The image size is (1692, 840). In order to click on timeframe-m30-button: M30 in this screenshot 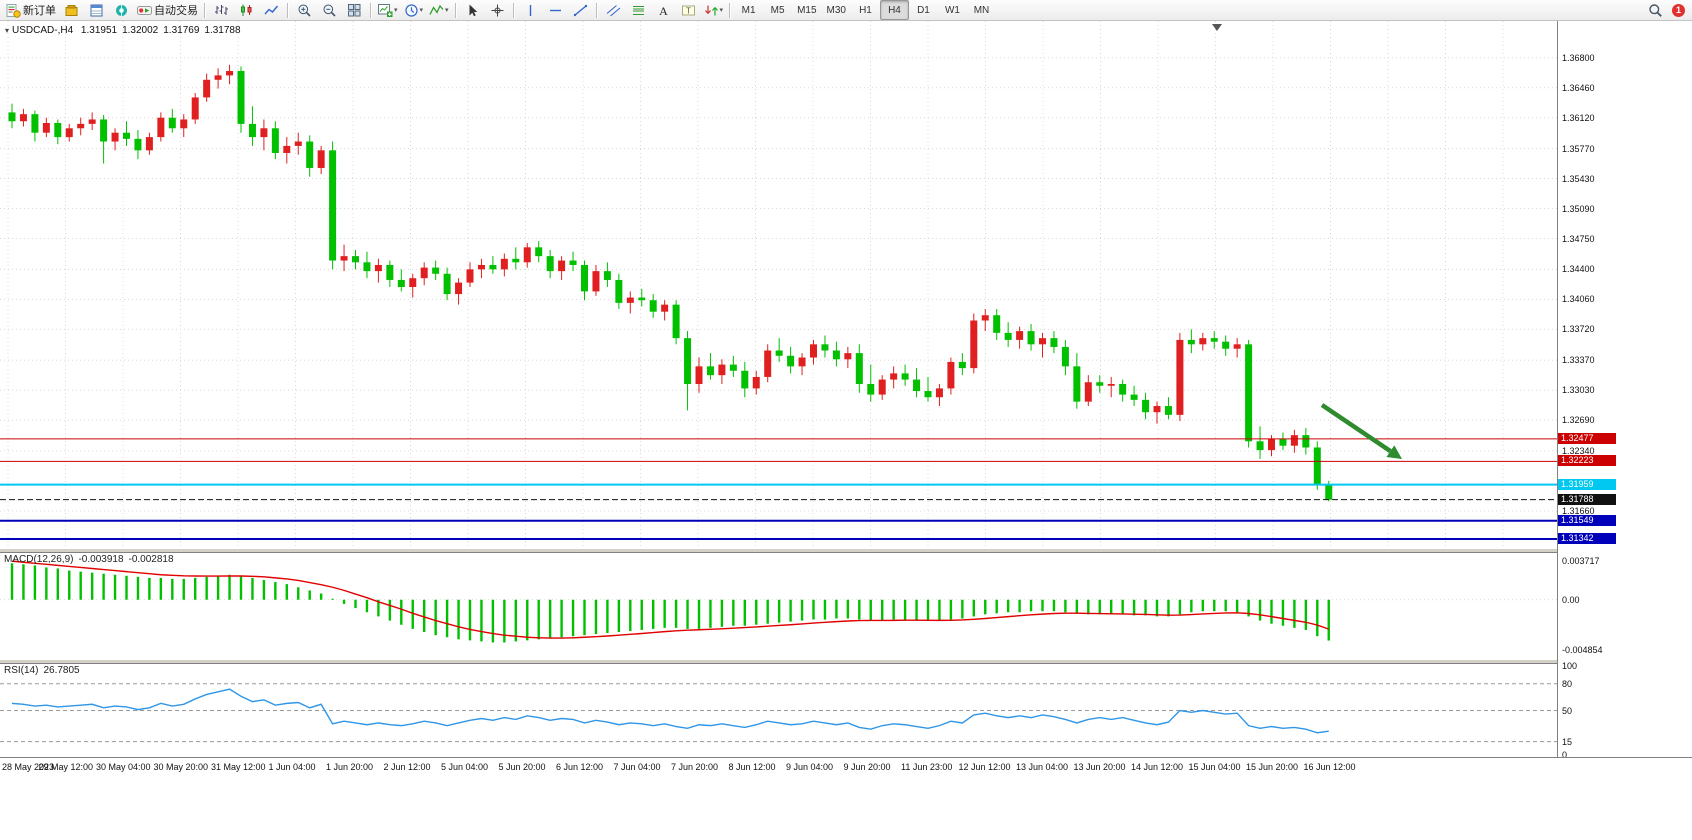, I will do `click(836, 10)`.